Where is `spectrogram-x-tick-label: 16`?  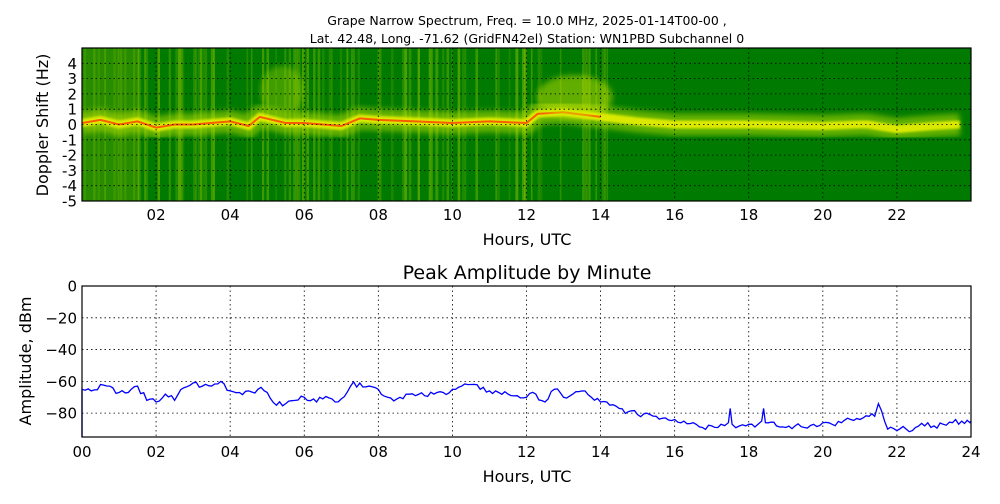 spectrogram-x-tick-label: 16 is located at coordinates (674, 215).